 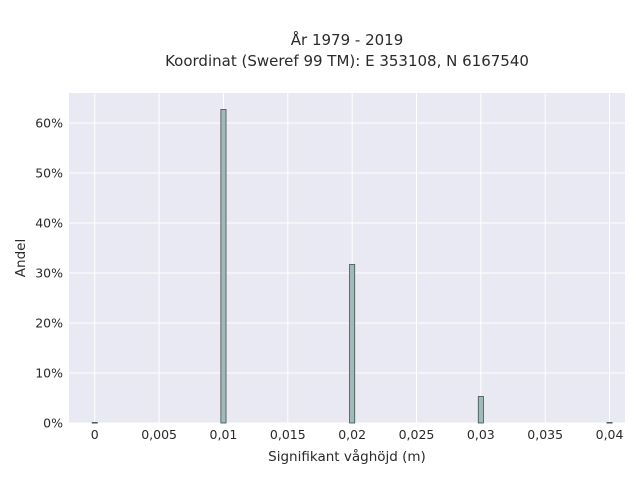 I want to click on y-tick-label: 10%, so click(x=49, y=373).